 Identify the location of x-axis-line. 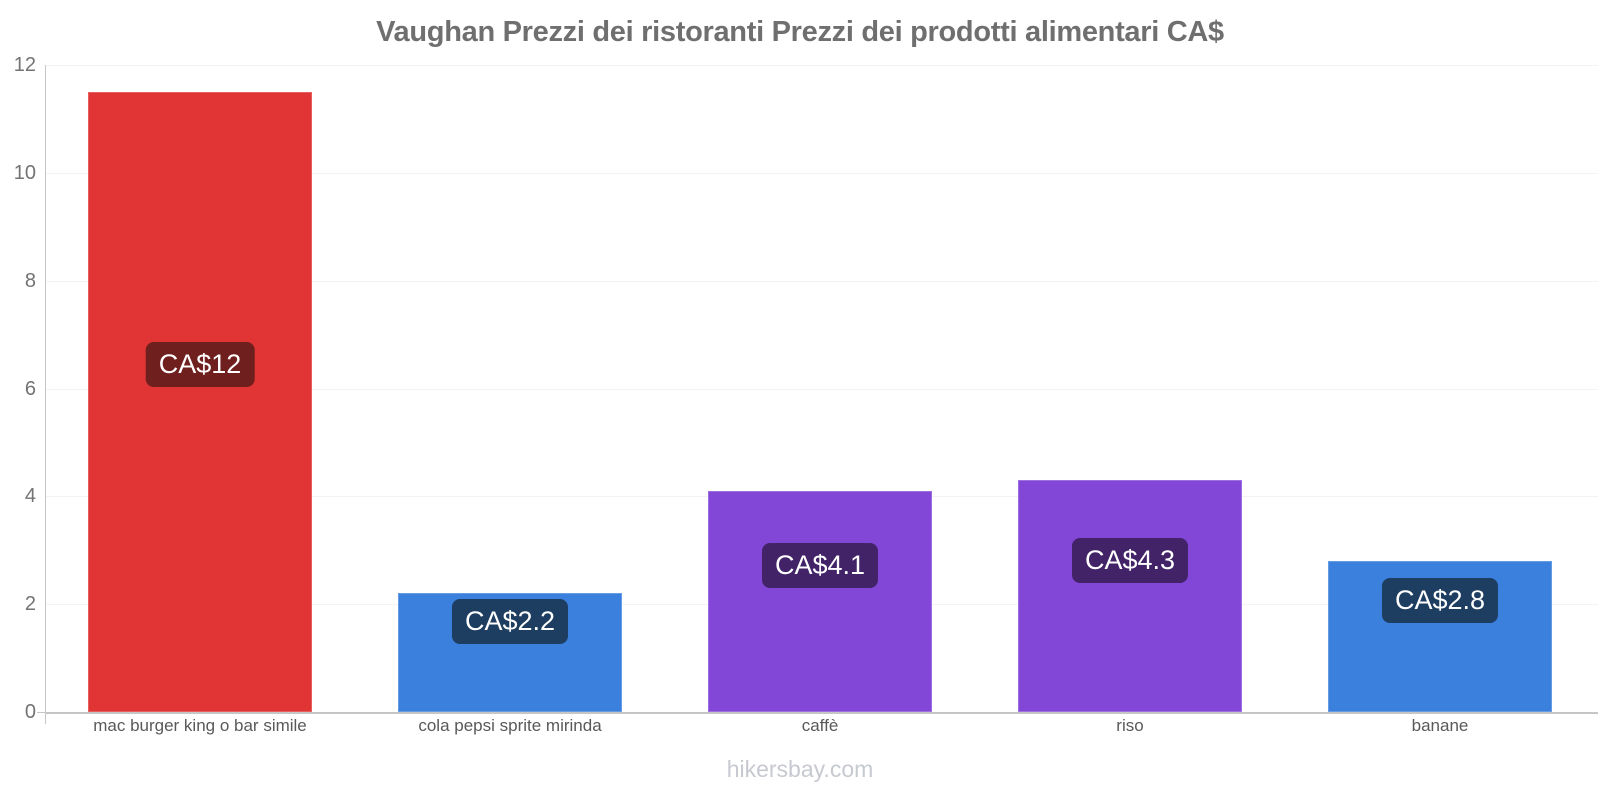
(821, 713).